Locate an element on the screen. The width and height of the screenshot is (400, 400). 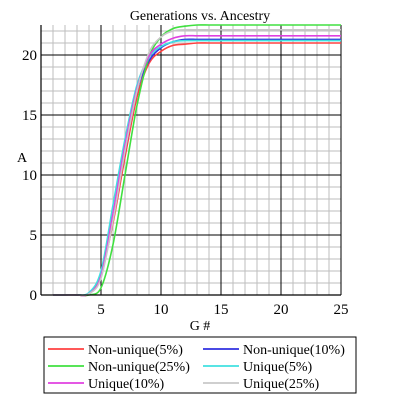
y-tick-label: 5 is located at coordinates (34, 236).